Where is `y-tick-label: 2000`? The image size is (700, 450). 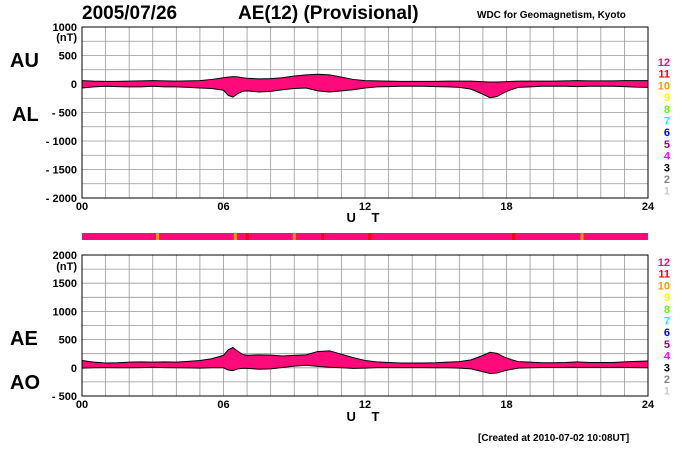 y-tick-label: 2000 is located at coordinates (65, 256).